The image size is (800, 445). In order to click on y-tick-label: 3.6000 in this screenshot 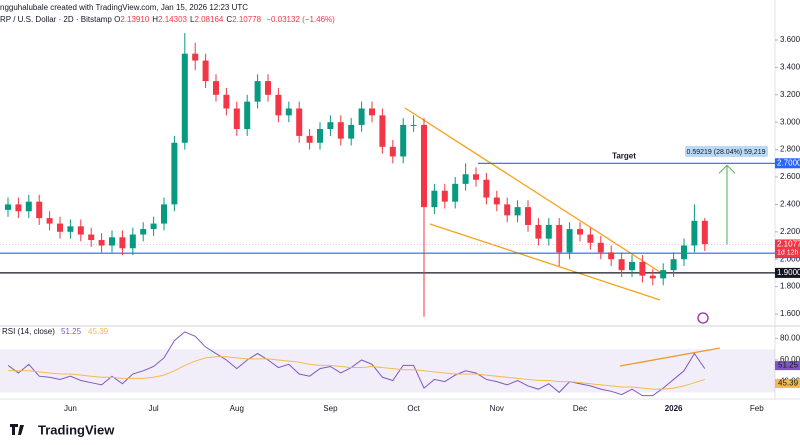, I will do `click(790, 39)`.